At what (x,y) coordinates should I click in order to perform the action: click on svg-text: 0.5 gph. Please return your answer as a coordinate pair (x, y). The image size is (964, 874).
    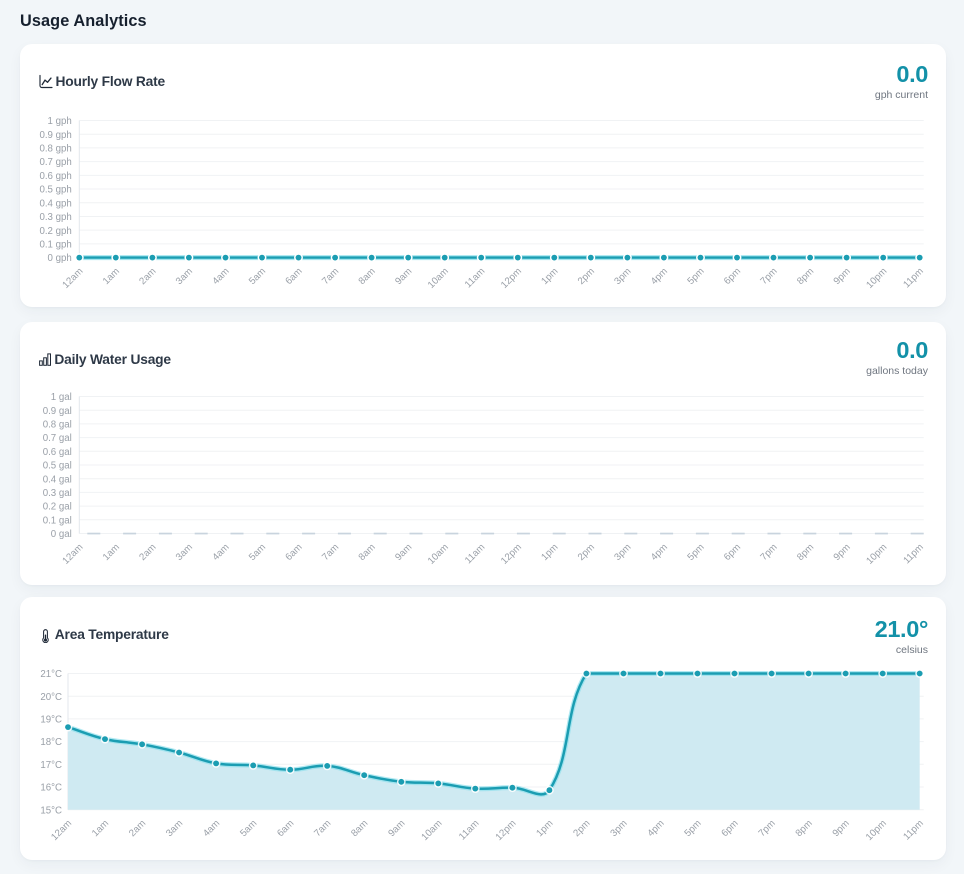
    Looking at the image, I should click on (55, 190).